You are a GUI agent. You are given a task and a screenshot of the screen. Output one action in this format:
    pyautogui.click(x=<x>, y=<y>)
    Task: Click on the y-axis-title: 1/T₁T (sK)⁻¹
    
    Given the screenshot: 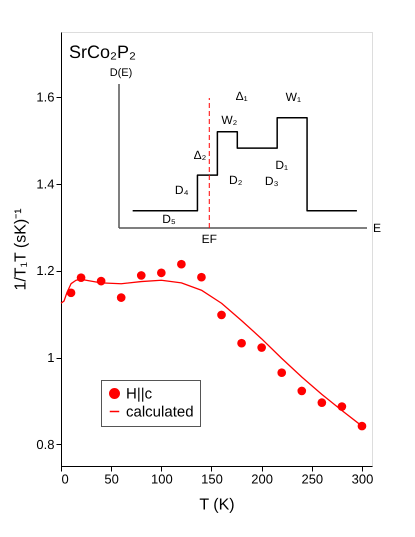 What is the action you would take?
    pyautogui.click(x=21, y=249)
    